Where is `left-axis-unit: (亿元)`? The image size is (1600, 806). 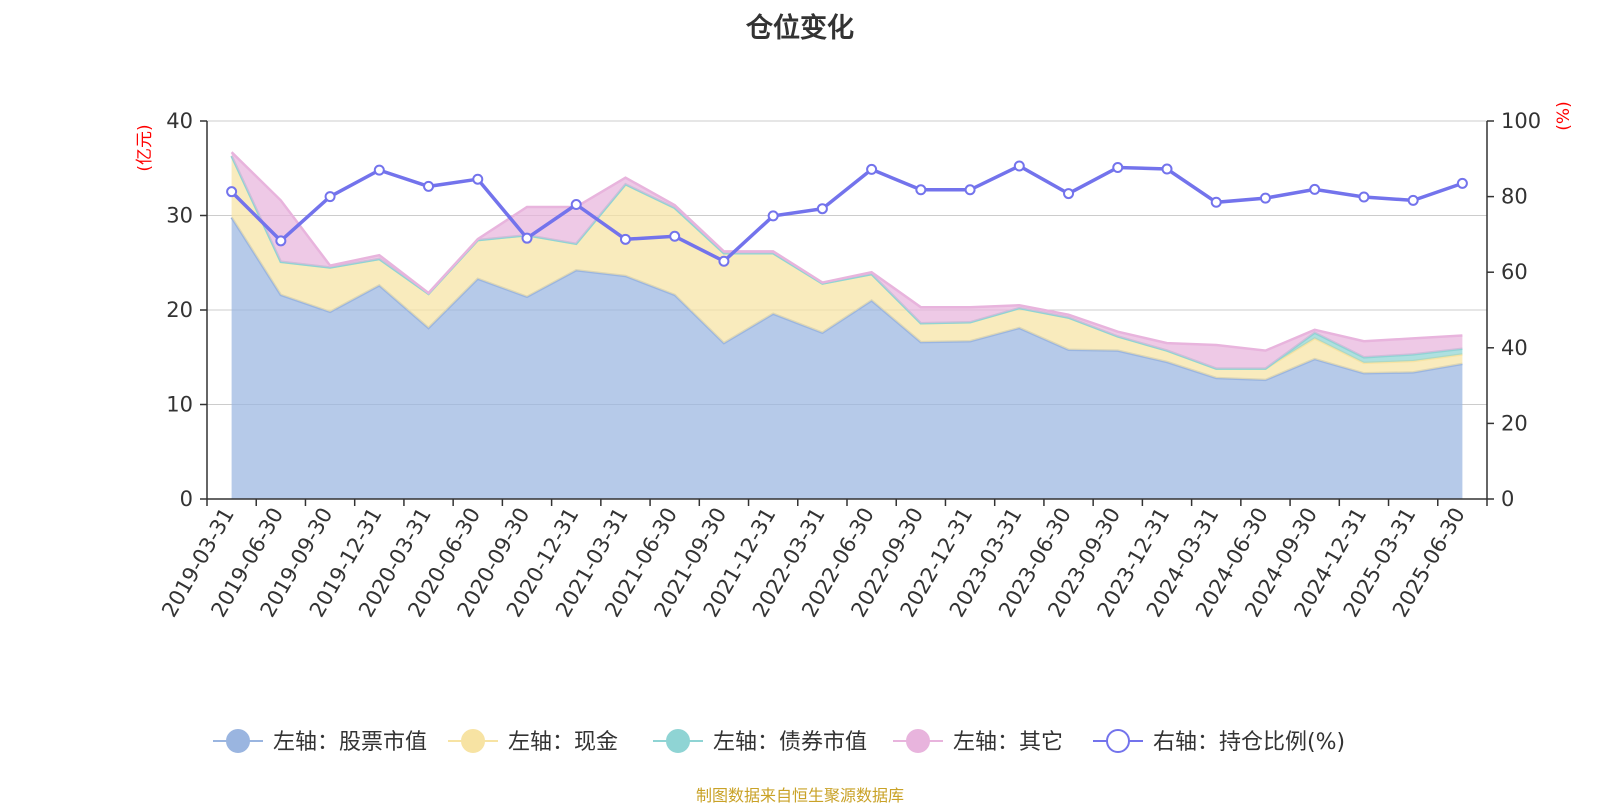
left-axis-unit: (亿元) is located at coordinates (145, 147).